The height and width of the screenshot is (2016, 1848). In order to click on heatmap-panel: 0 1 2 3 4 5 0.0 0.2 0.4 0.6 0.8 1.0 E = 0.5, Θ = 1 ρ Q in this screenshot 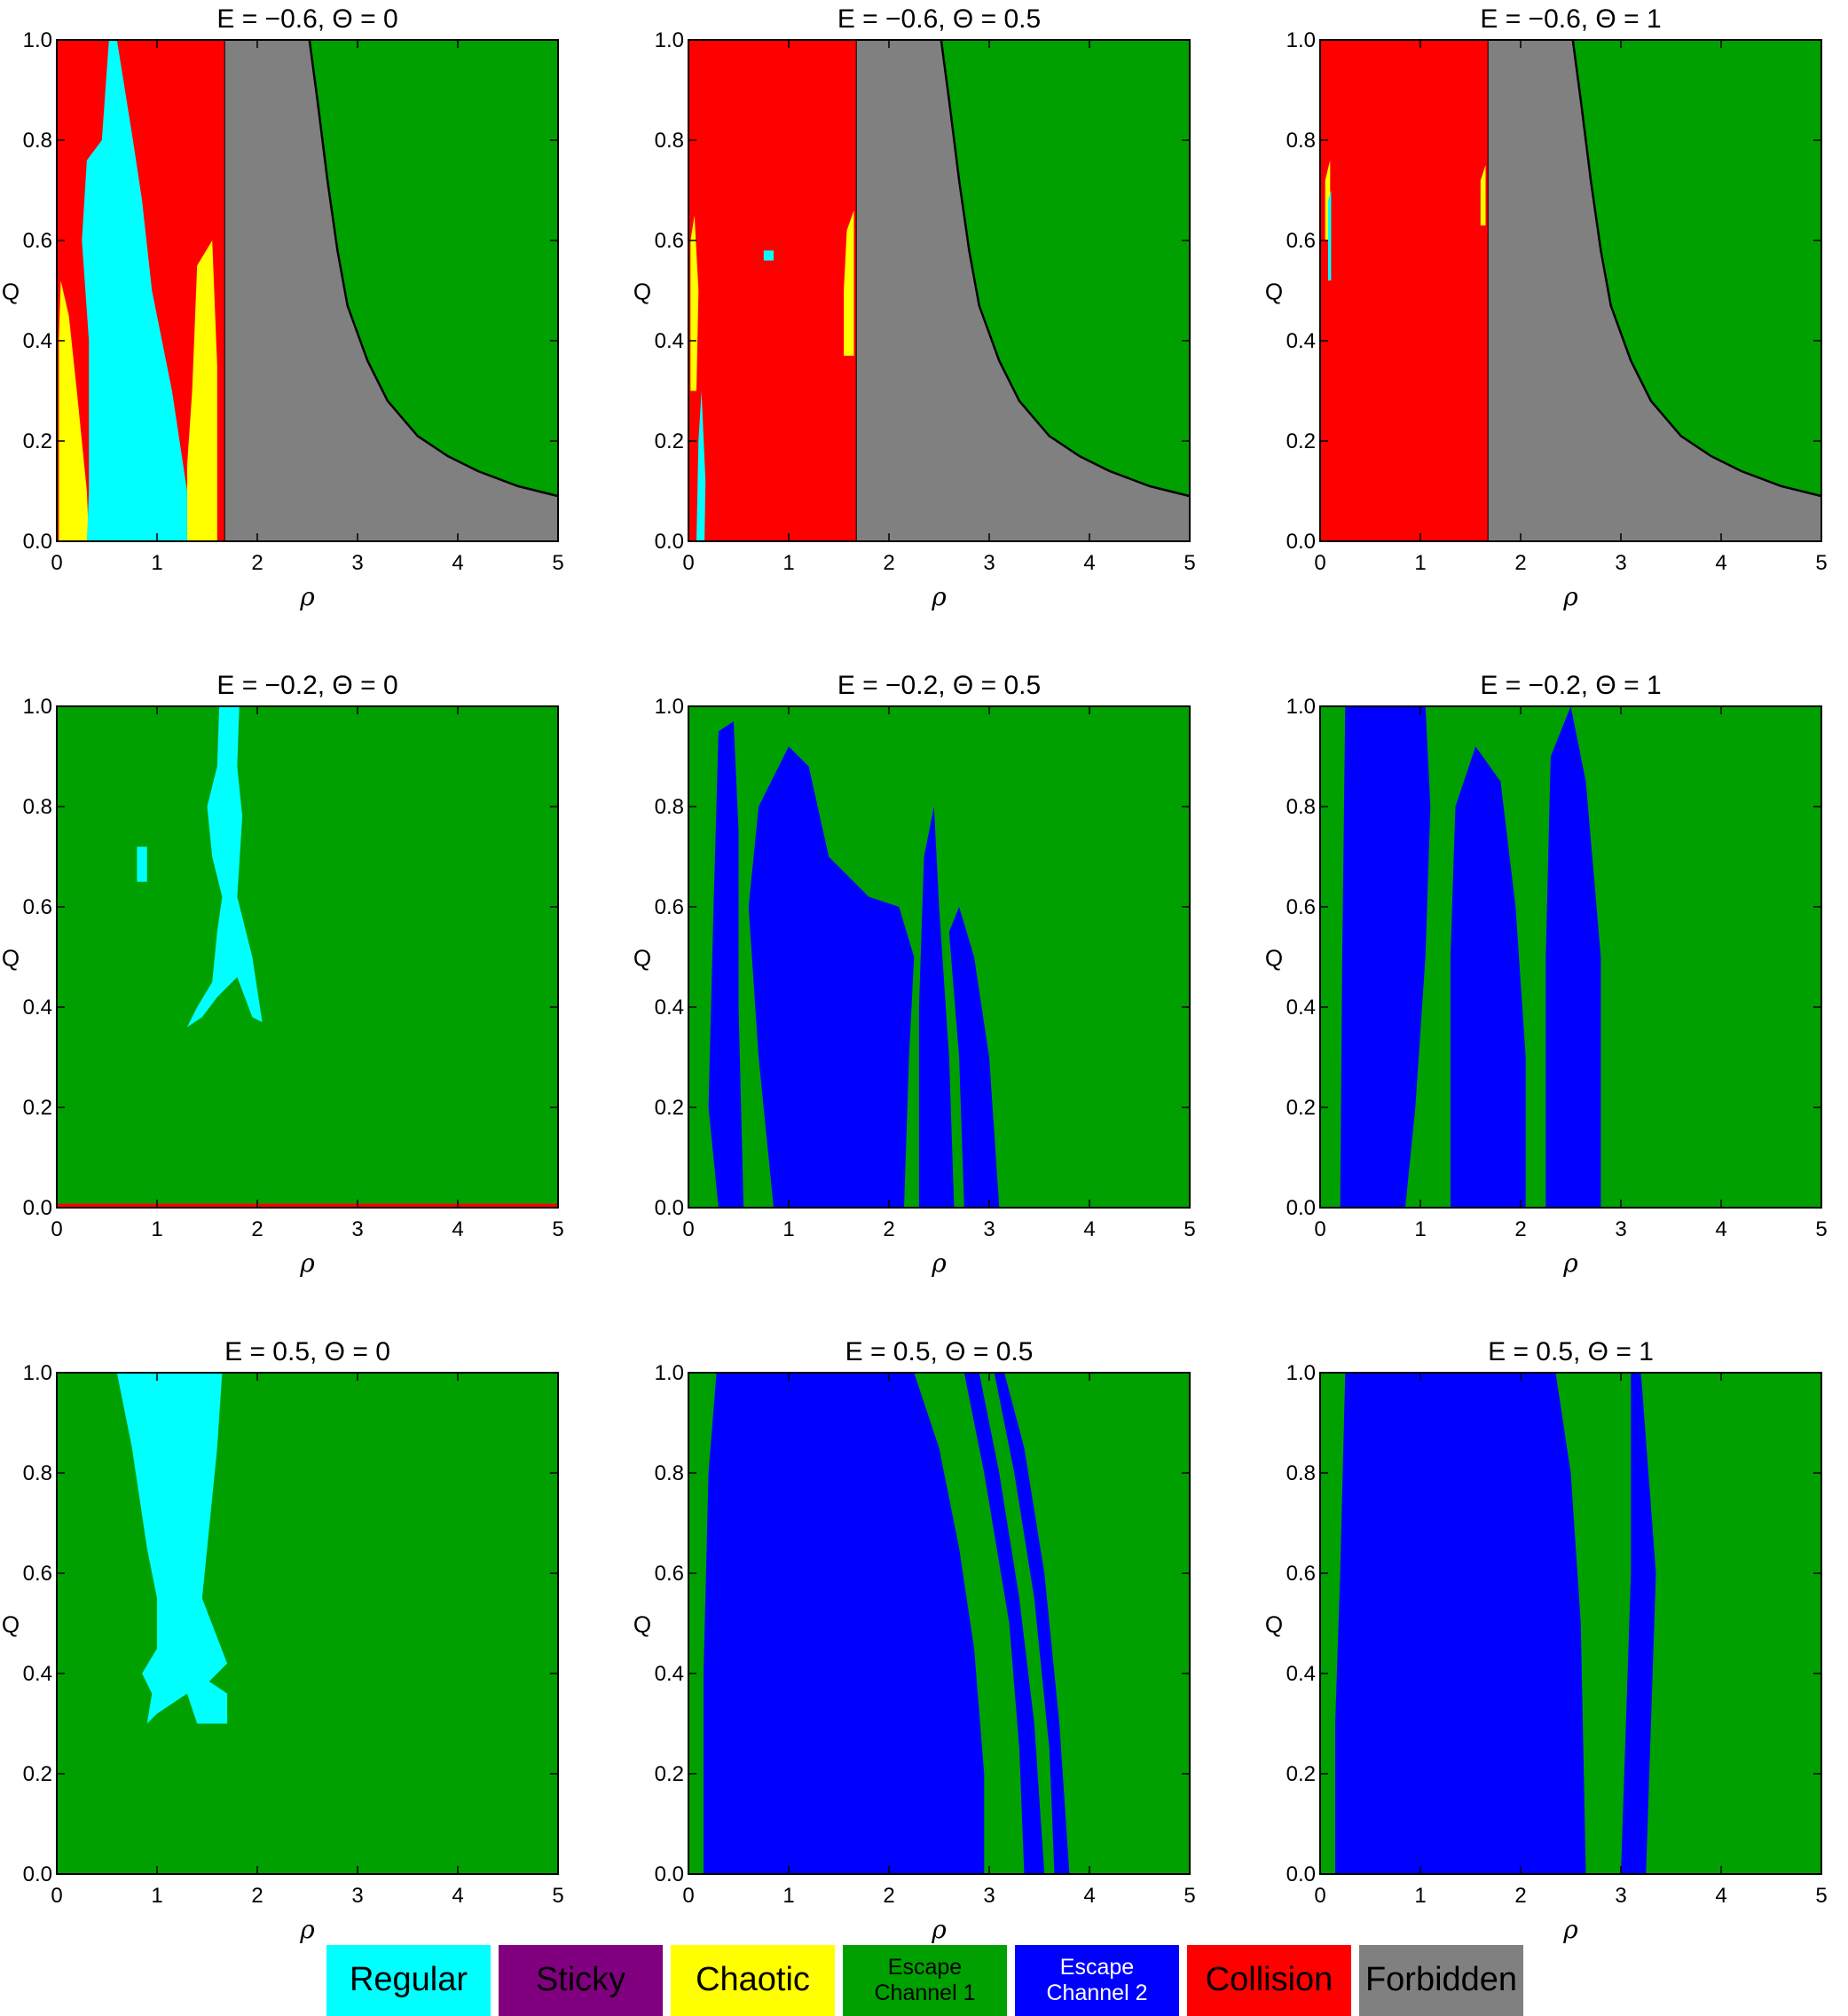, I will do `click(1547, 1640)`.